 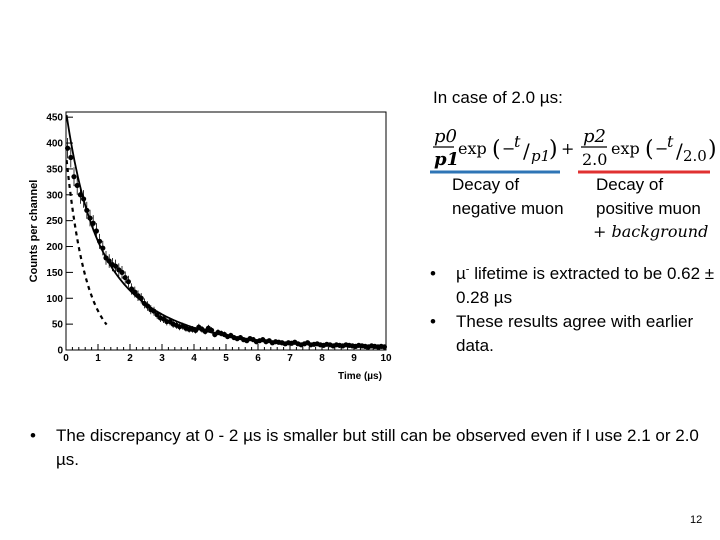 I want to click on formula-p1: p1, so click(x=446, y=159).